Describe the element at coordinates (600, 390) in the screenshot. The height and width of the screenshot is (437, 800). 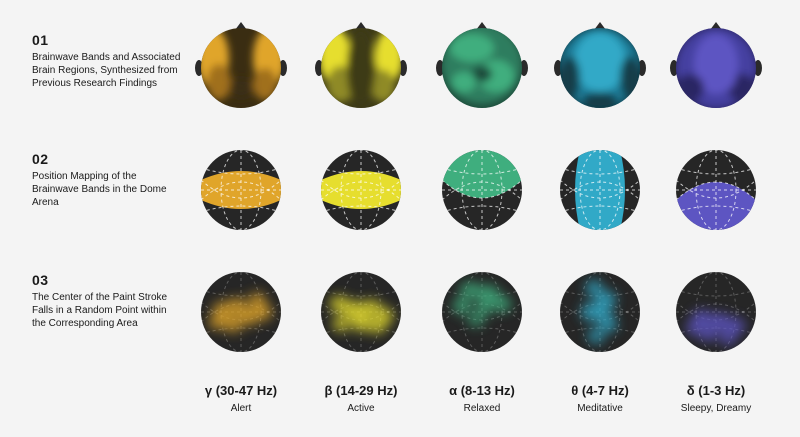
I see `band-frequency: θ (4-7 Hz)` at that location.